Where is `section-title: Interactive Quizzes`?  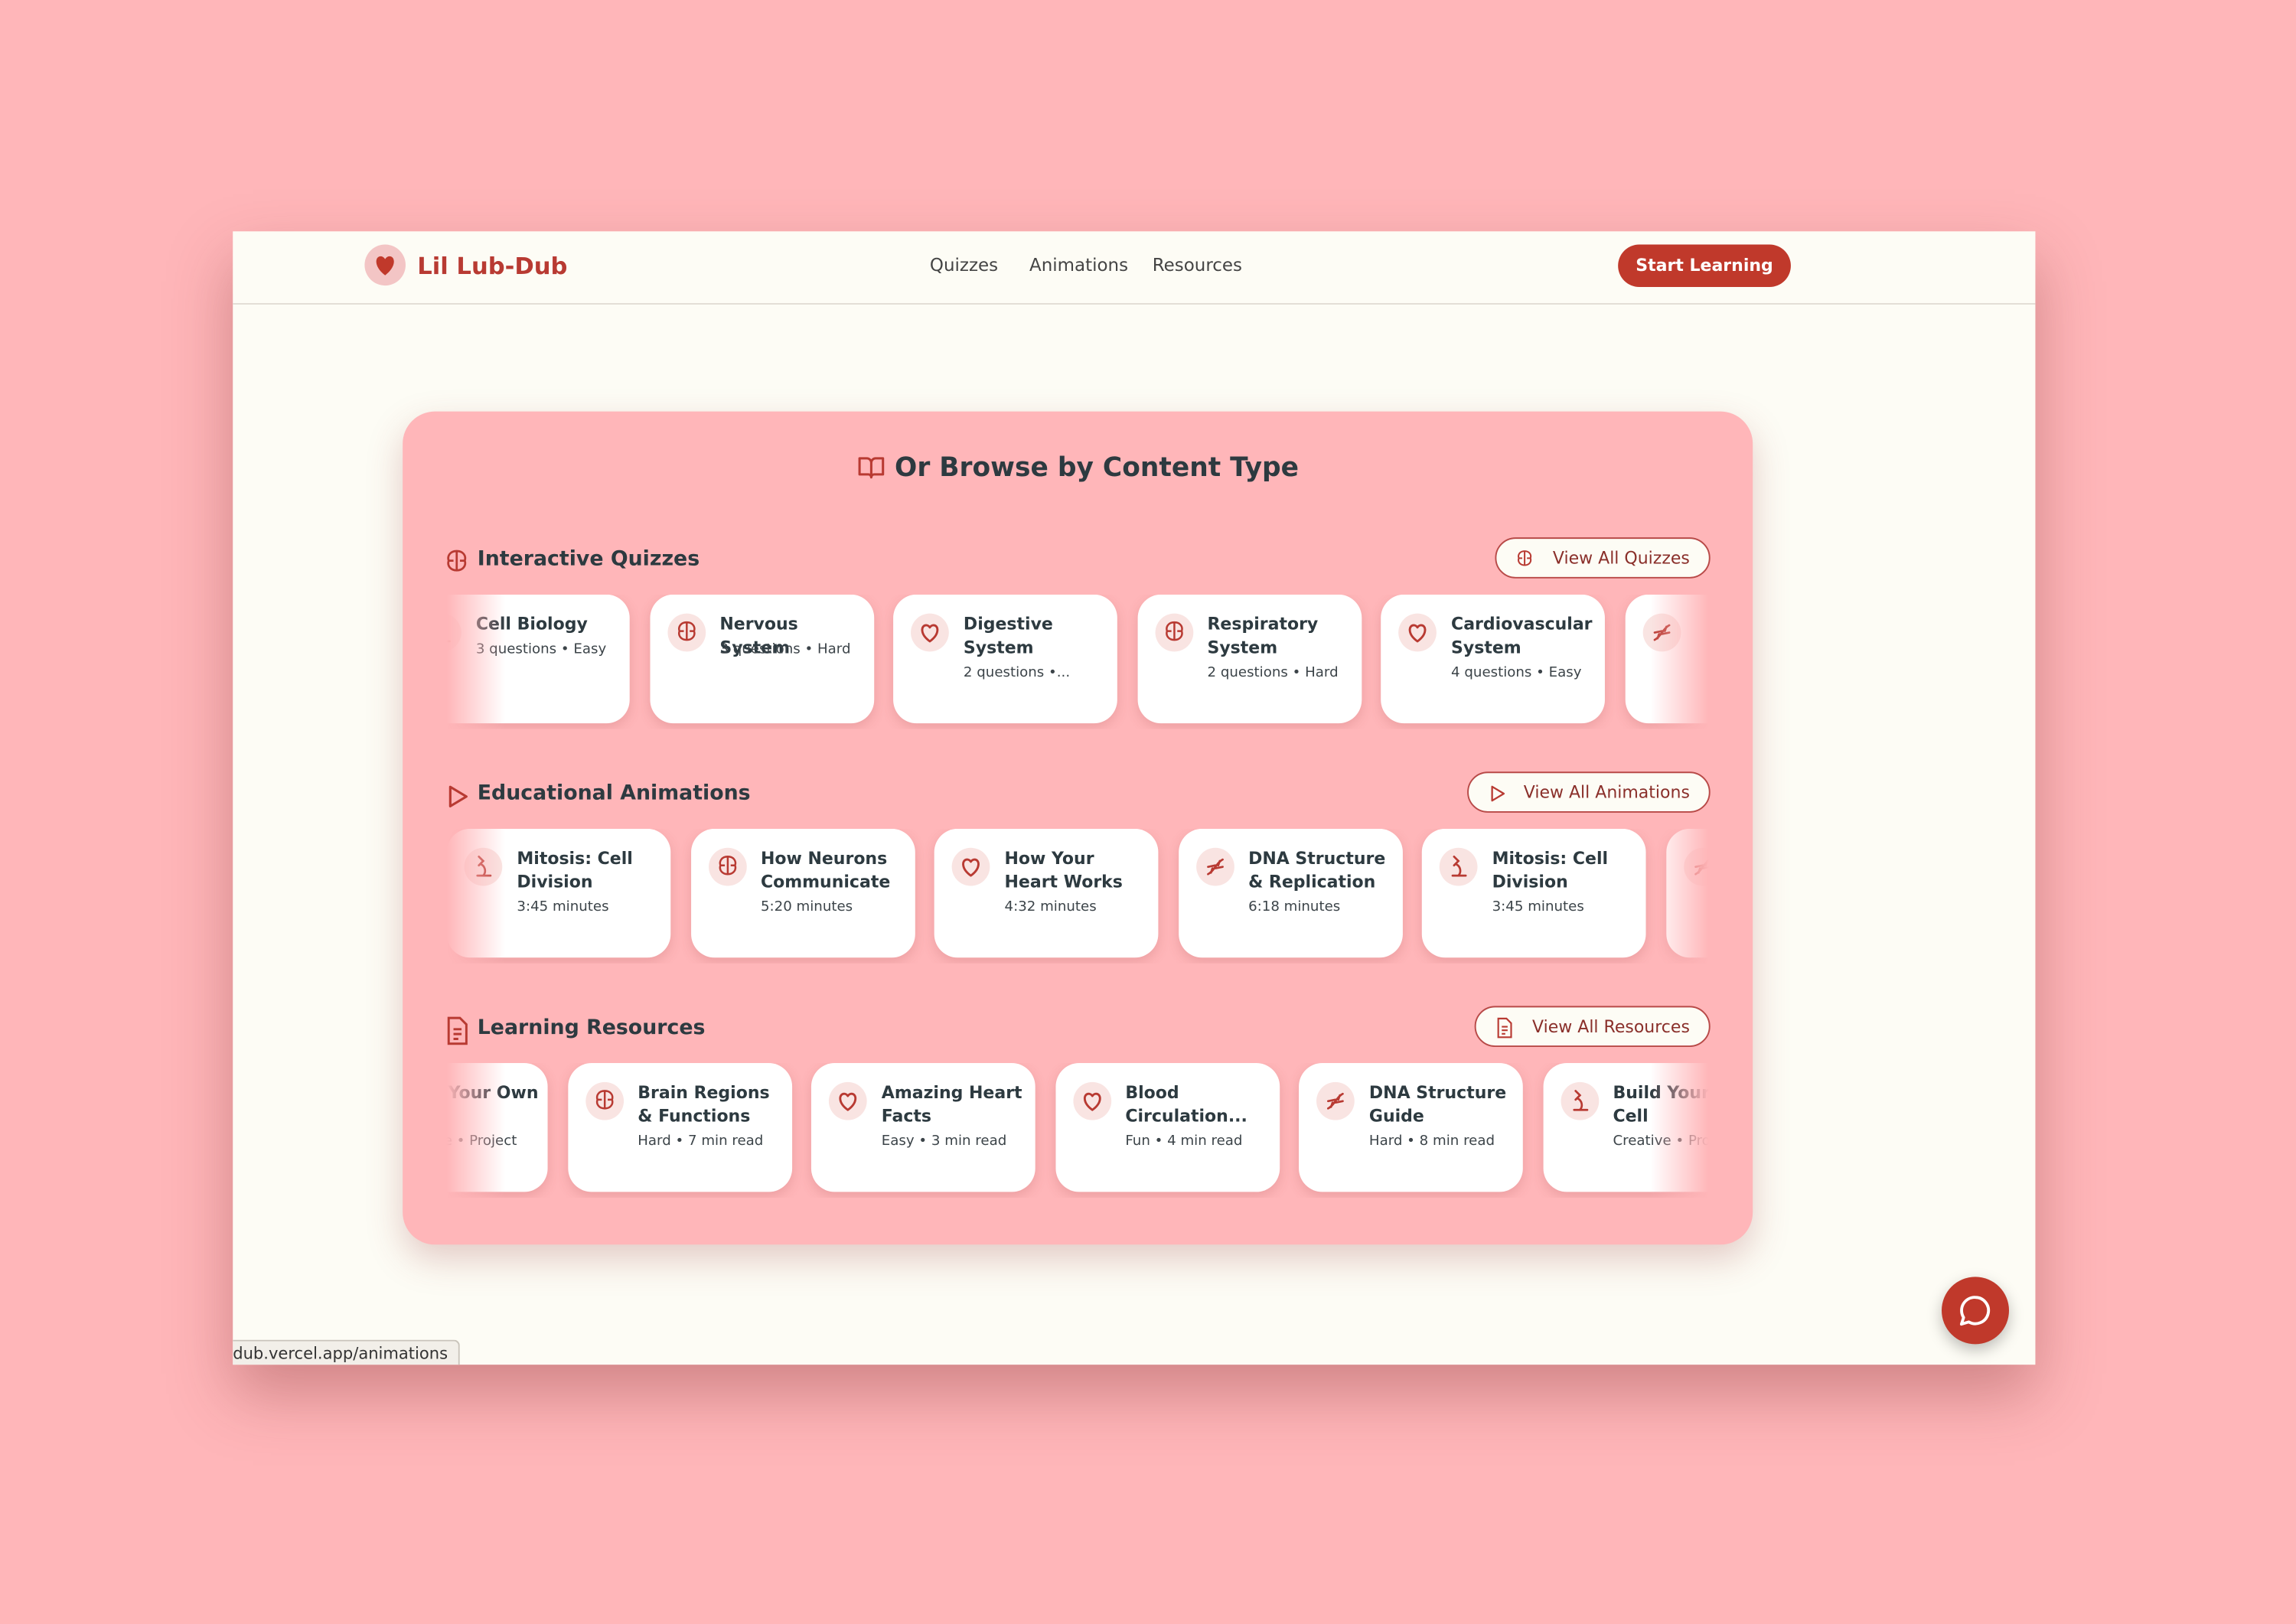
section-title: Interactive Quizzes is located at coordinates (588, 559).